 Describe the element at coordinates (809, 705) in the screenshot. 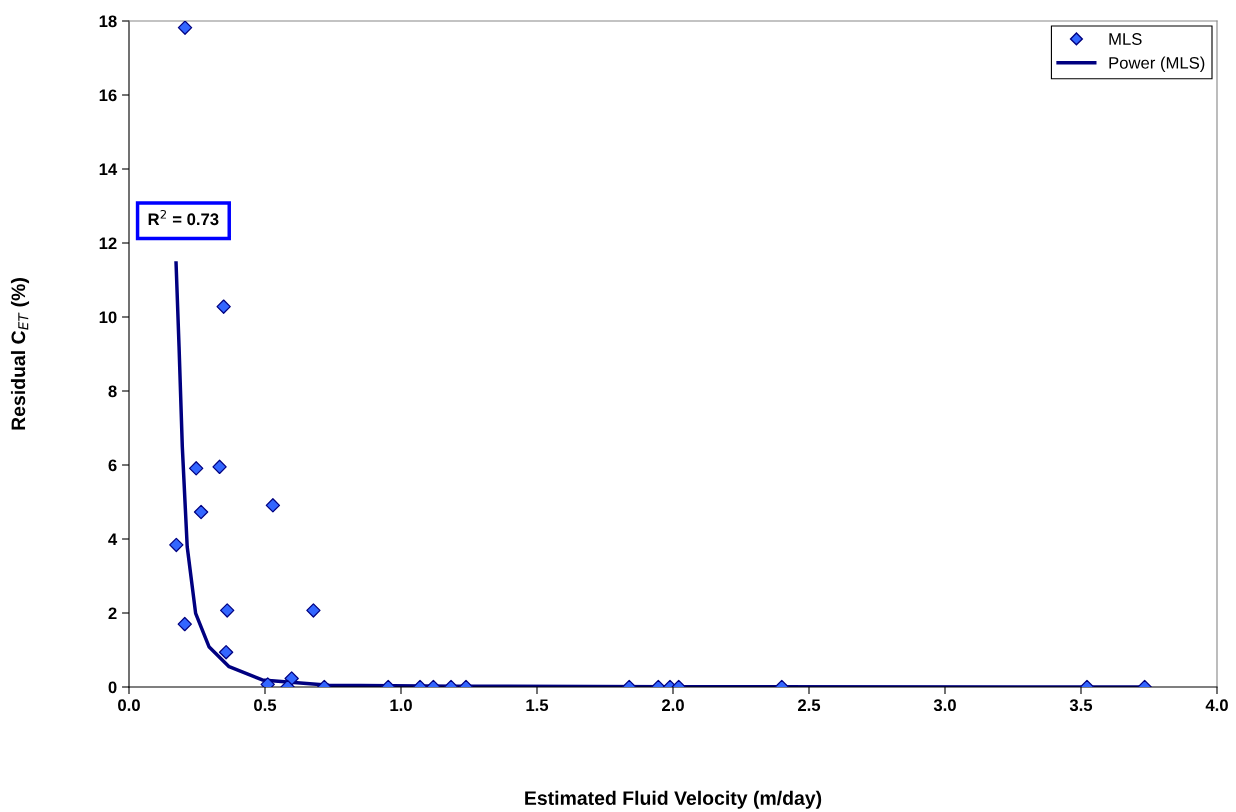

I see `x-tick-label: 2.5` at that location.